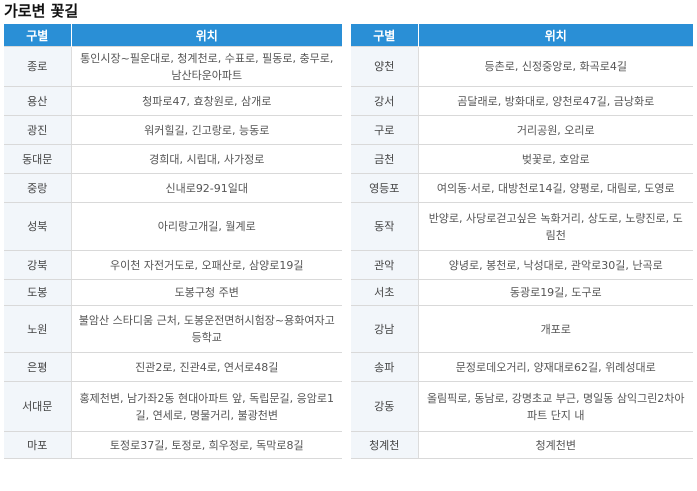 The height and width of the screenshot is (491, 697). Describe the element at coordinates (38, 292) in the screenshot. I see `district-cell: 도봉` at that location.